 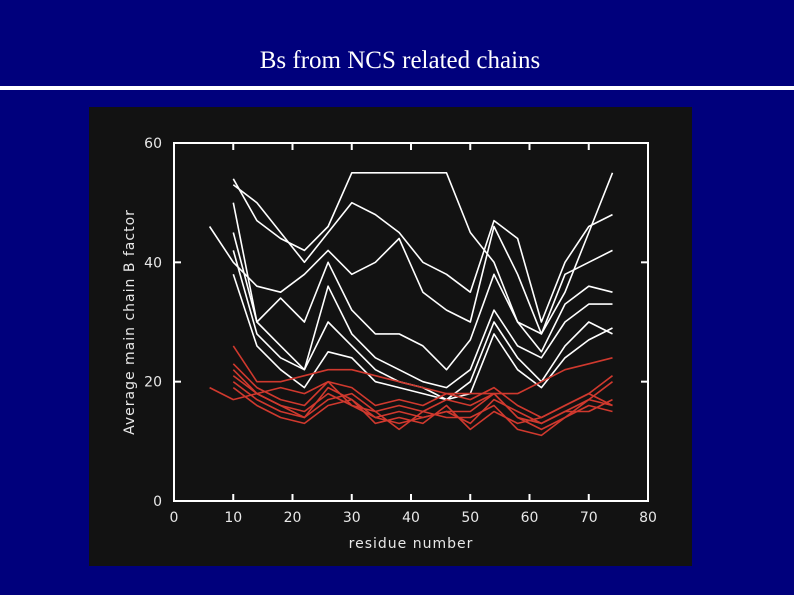 I want to click on x-tick-label: 40, so click(x=411, y=518).